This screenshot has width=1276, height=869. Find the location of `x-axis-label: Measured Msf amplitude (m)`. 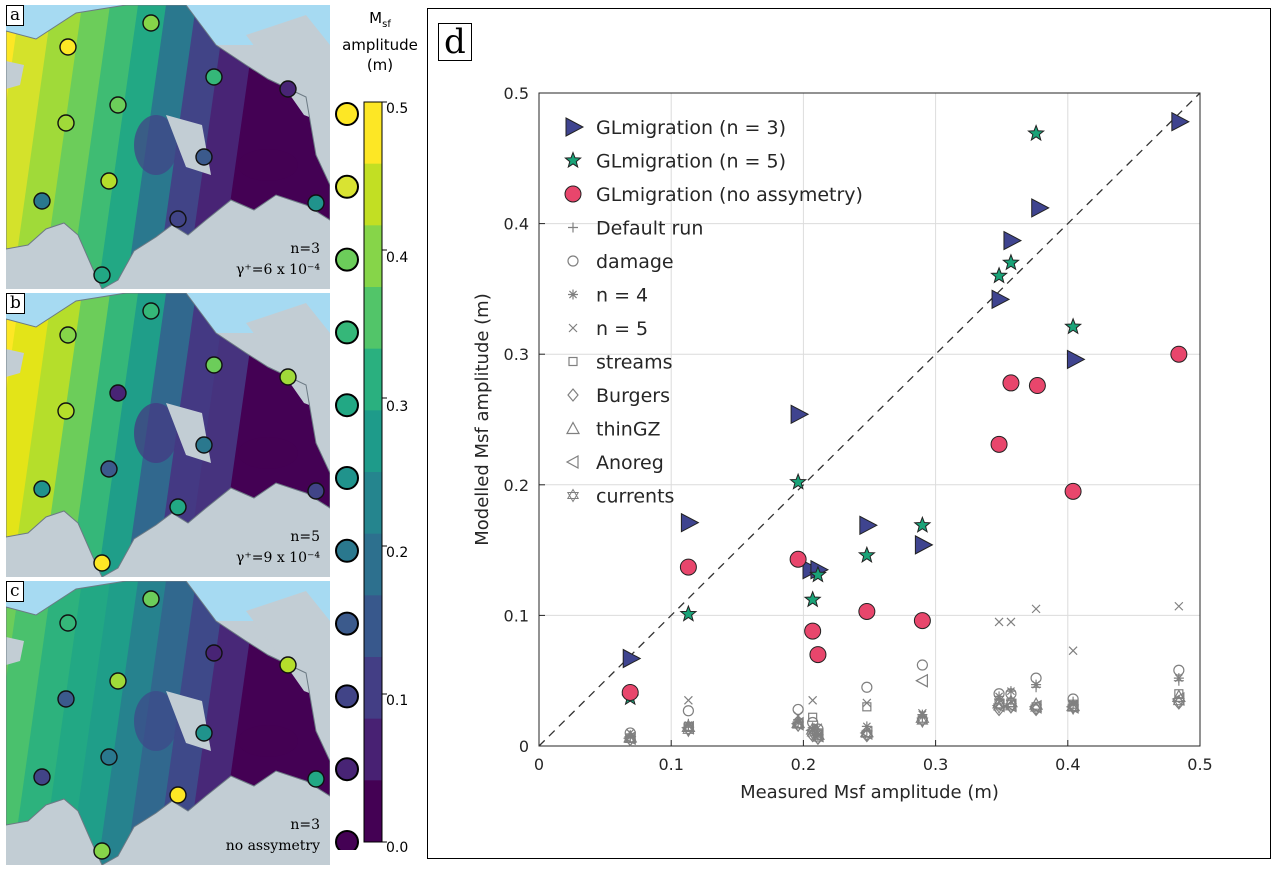

x-axis-label: Measured Msf amplitude (m) is located at coordinates (869, 792).